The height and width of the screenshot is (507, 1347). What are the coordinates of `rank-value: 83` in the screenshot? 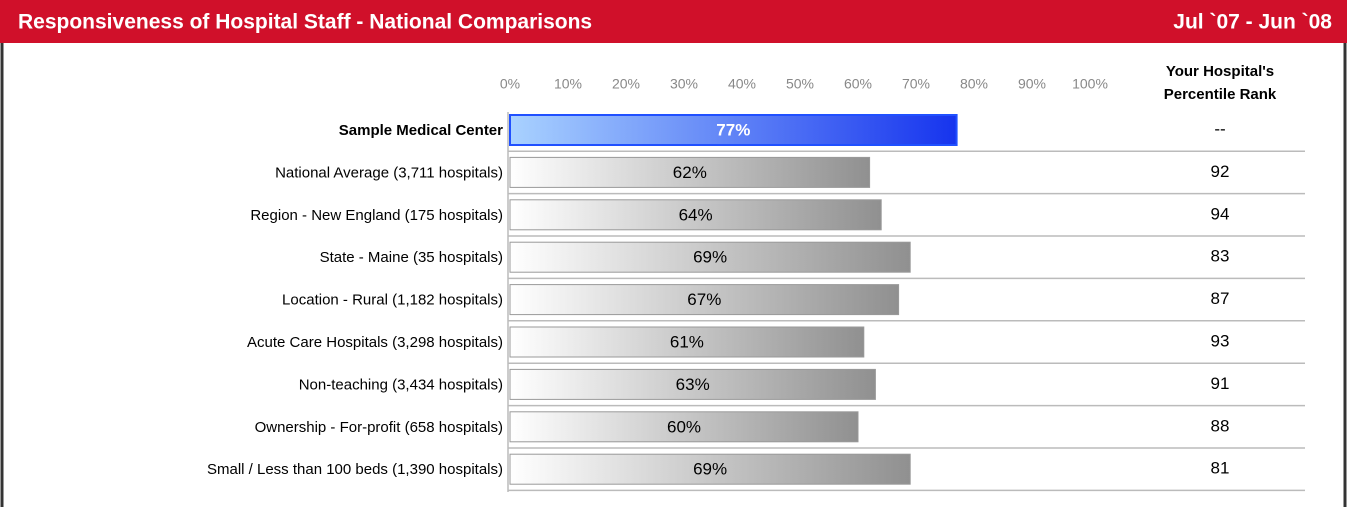 It's located at (1220, 256).